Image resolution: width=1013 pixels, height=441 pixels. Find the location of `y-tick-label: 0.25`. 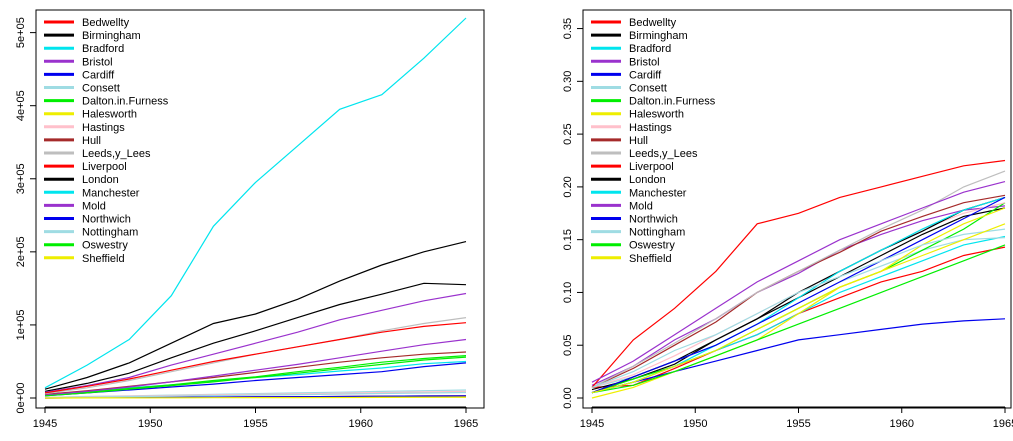

y-tick-label: 0.25 is located at coordinates (568, 133).